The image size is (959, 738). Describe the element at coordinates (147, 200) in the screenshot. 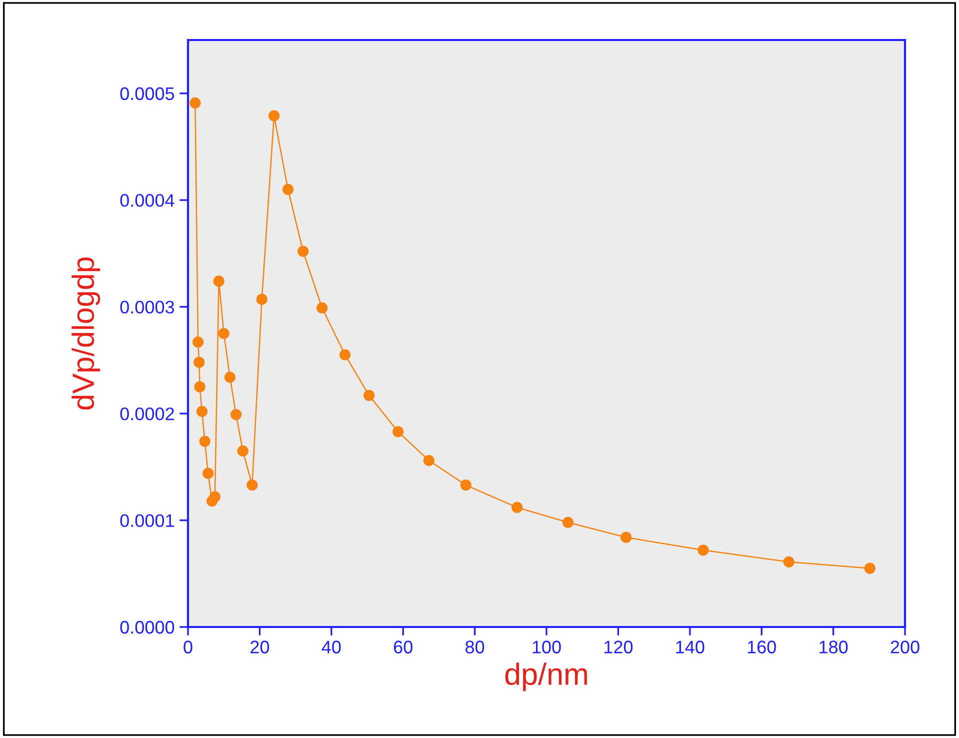

I see `y-tick-label: 0.0004` at that location.